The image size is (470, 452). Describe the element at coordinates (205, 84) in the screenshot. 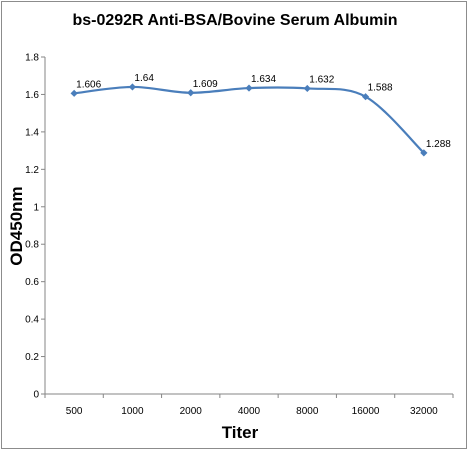

I see `data-label: 1.609` at that location.